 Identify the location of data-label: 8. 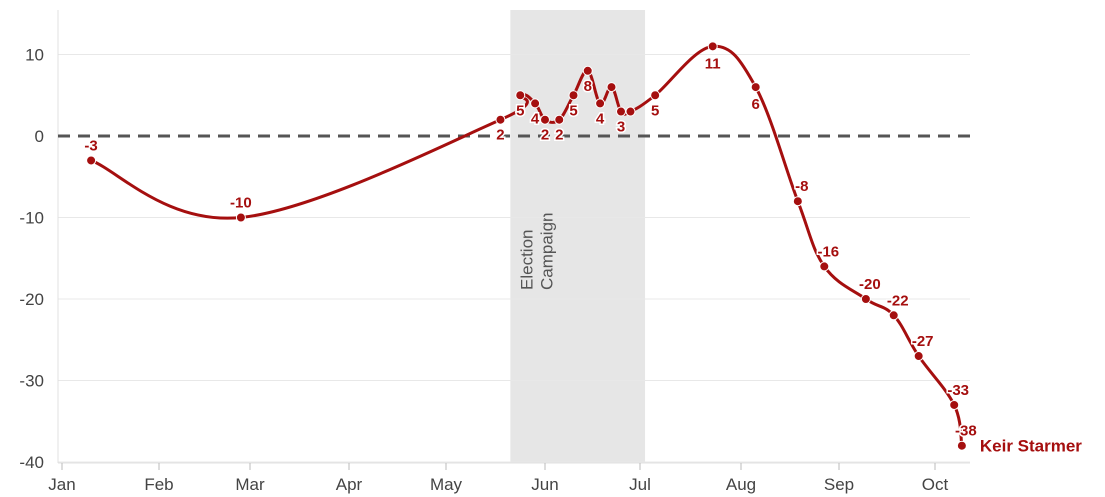
(588, 86).